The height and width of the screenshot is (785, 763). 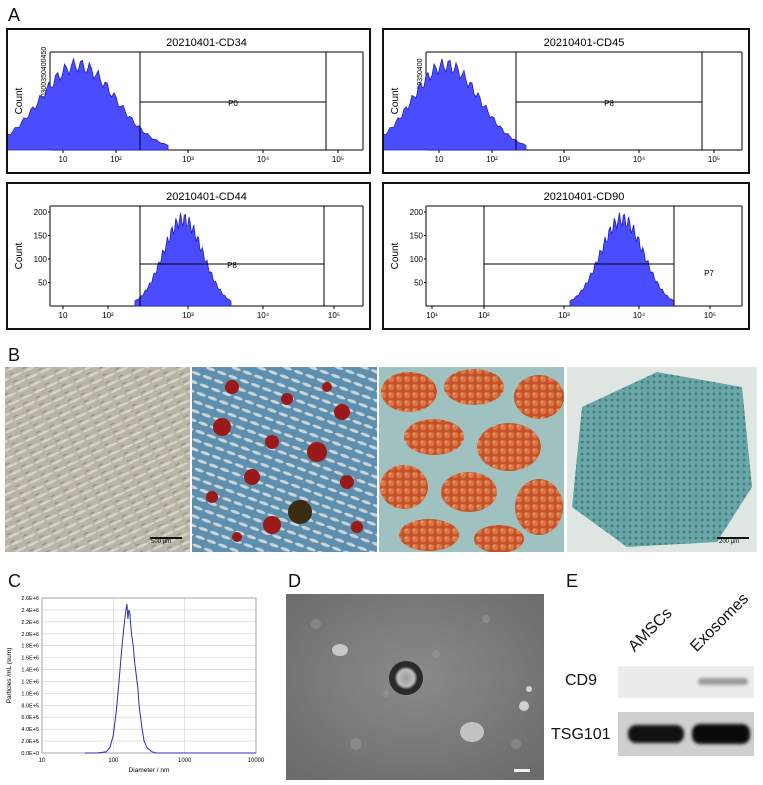 What do you see at coordinates (686, 734) in the screenshot?
I see `wb-blot-tsg101` at bounding box center [686, 734].